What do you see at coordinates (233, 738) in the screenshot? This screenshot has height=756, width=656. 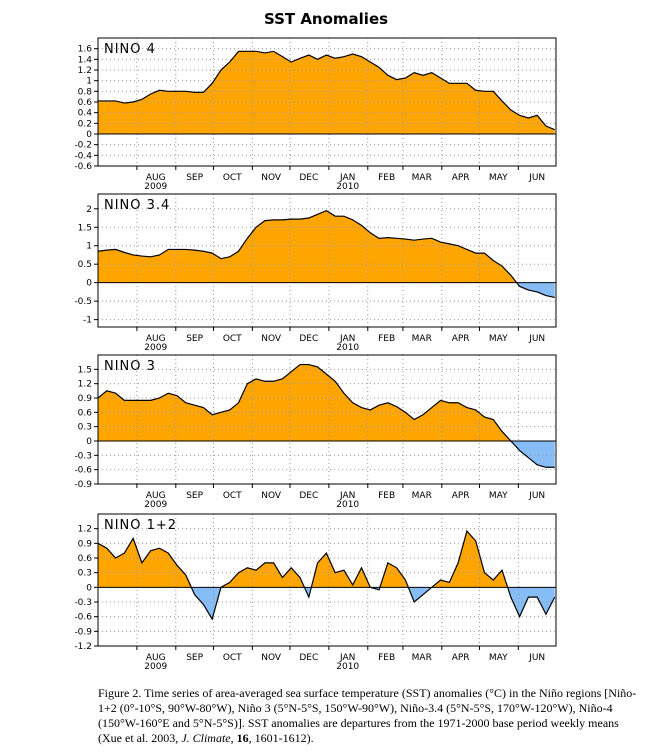 I see `caption-sep: ,` at bounding box center [233, 738].